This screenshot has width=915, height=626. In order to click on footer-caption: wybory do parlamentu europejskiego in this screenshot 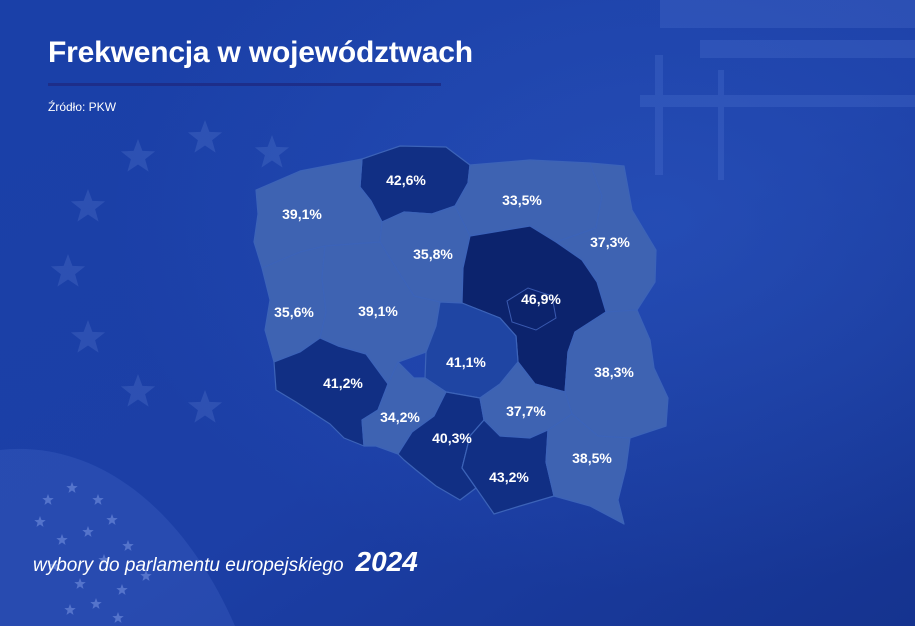, I will do `click(188, 565)`.